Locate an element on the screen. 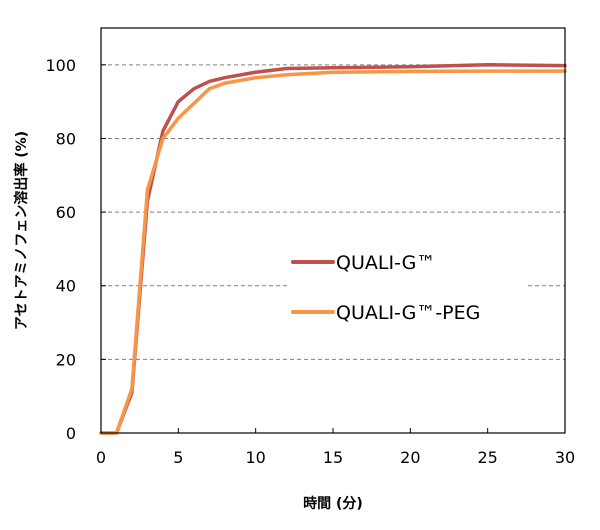 This screenshot has width=600, height=530. y-axis-title: アセトアミノフェン溶出率 (%) is located at coordinates (21, 230).